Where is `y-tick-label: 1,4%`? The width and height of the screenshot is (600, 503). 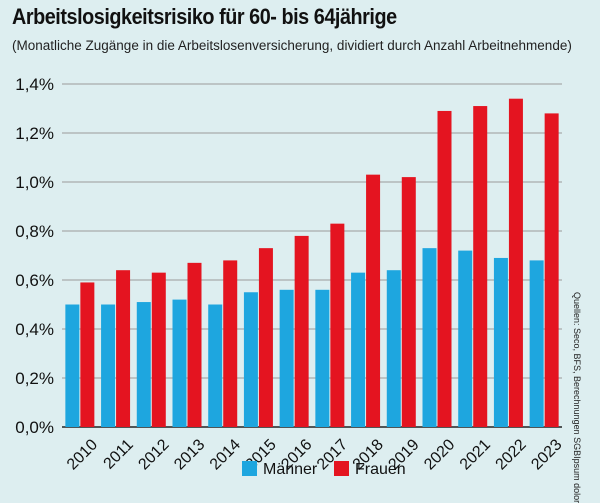 y-tick-label: 1,4% is located at coordinates (34, 84).